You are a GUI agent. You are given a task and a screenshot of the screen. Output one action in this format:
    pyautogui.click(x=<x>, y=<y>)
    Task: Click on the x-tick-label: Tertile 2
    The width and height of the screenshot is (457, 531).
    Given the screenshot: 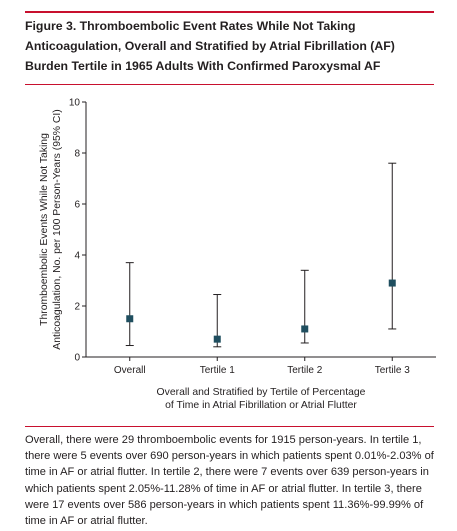 What is the action you would take?
    pyautogui.click(x=304, y=370)
    